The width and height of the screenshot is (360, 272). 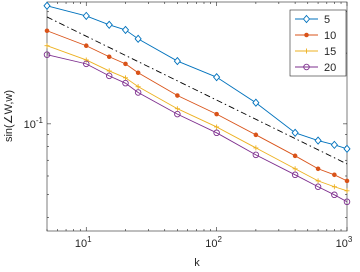 I want to click on tick-label: 10⁻¹, so click(x=34, y=123).